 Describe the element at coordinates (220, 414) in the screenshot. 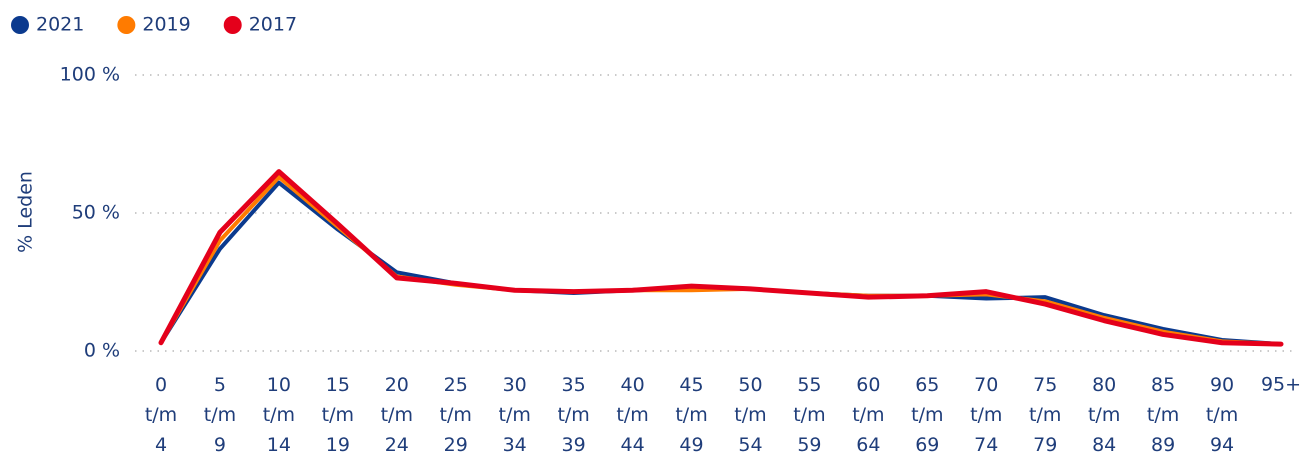

I see `x-tick-label: 5 t/m 9` at that location.